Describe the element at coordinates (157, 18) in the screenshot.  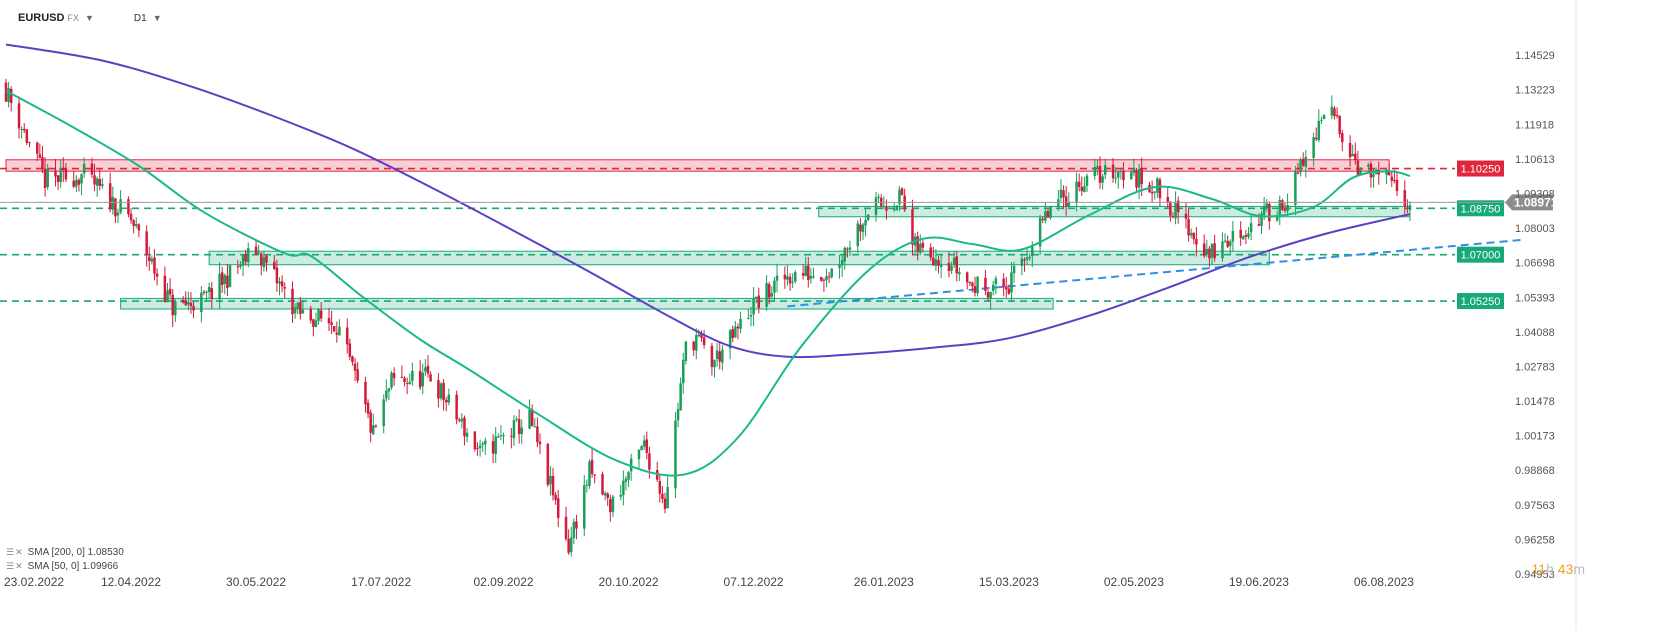
I see `timeframe-dropdown-icon: ▼` at that location.